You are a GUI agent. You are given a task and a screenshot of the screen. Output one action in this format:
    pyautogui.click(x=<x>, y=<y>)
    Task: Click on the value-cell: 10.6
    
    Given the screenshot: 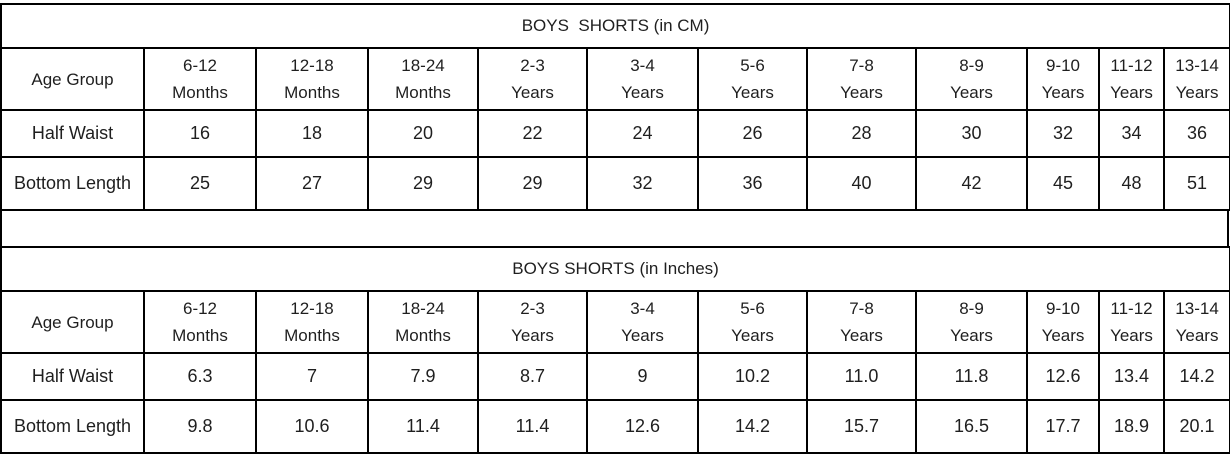 What is the action you would take?
    pyautogui.click(x=312, y=426)
    